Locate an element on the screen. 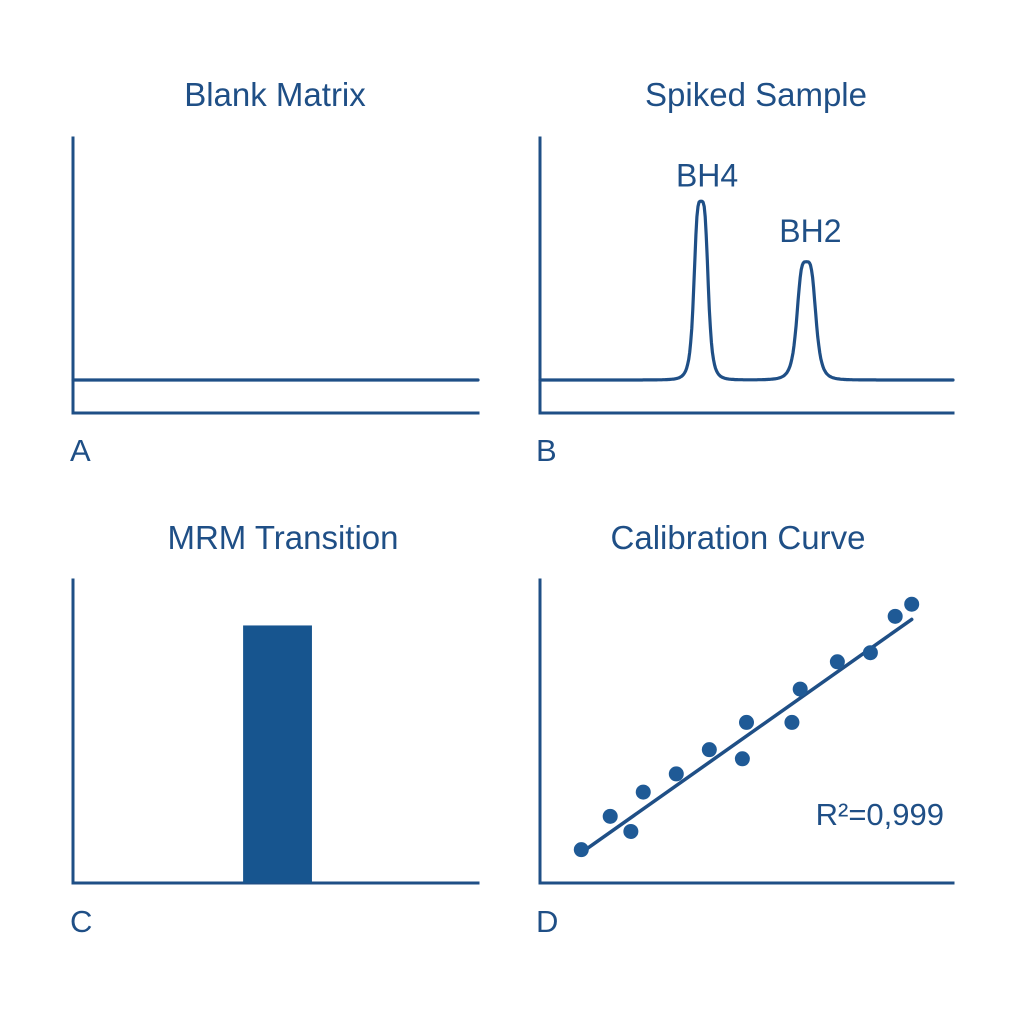 This screenshot has width=1024, height=1024. panel-d-points is located at coordinates (746, 727).